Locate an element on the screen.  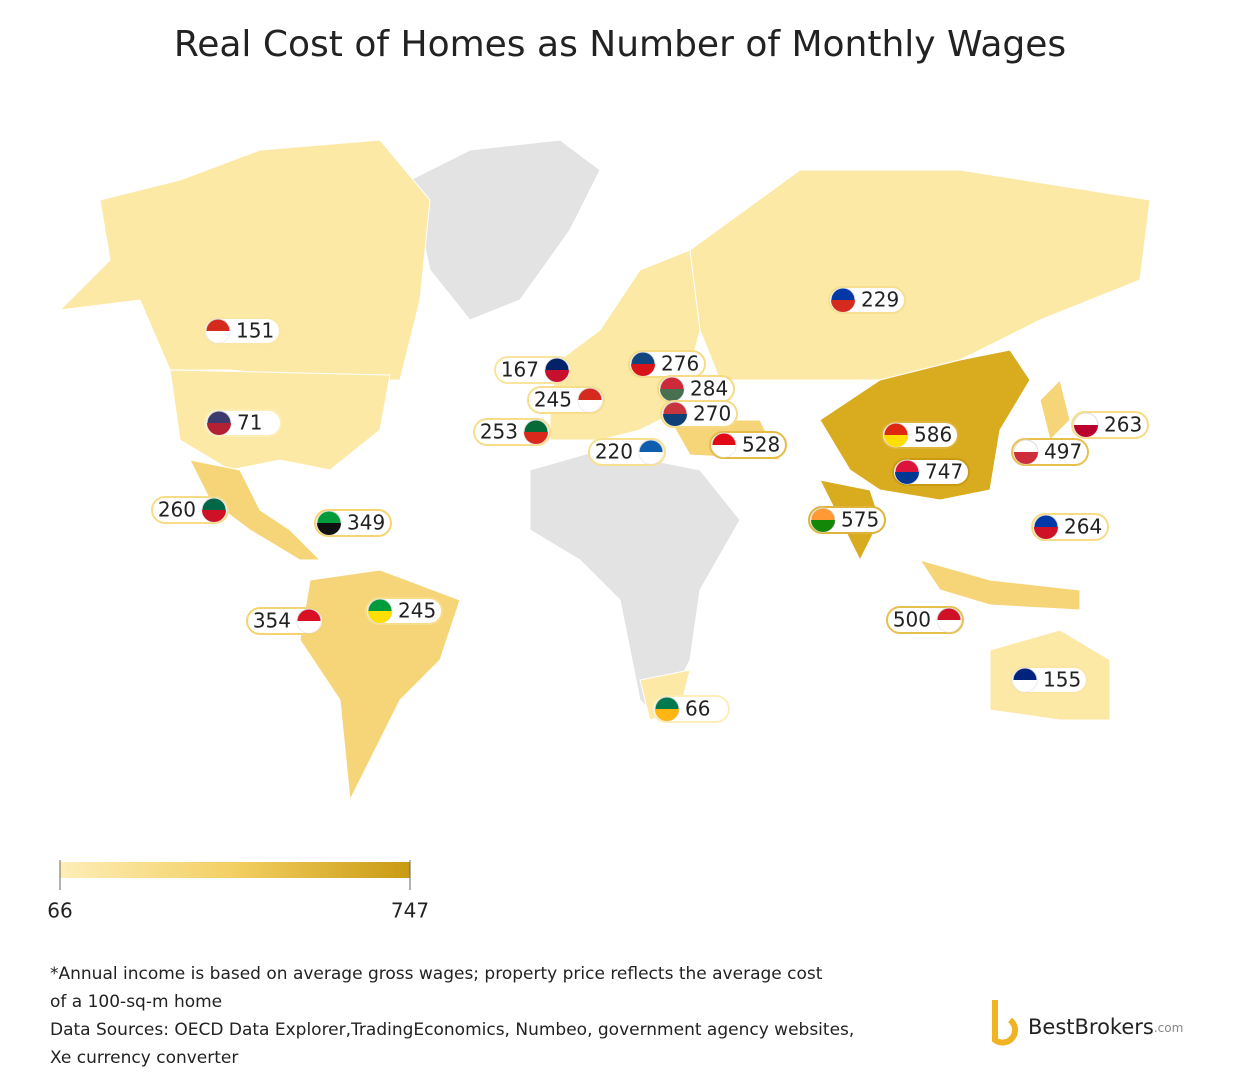
marker: 528 is located at coordinates (748, 445).